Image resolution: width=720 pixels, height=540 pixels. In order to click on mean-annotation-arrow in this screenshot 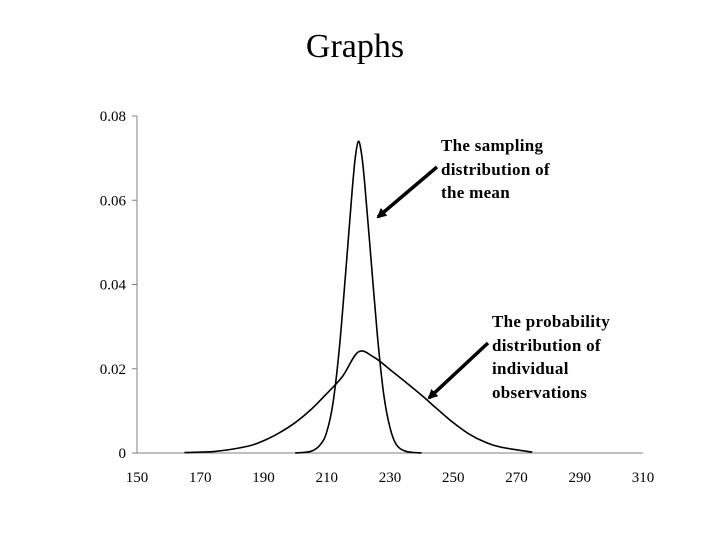, I will do `click(407, 192)`.